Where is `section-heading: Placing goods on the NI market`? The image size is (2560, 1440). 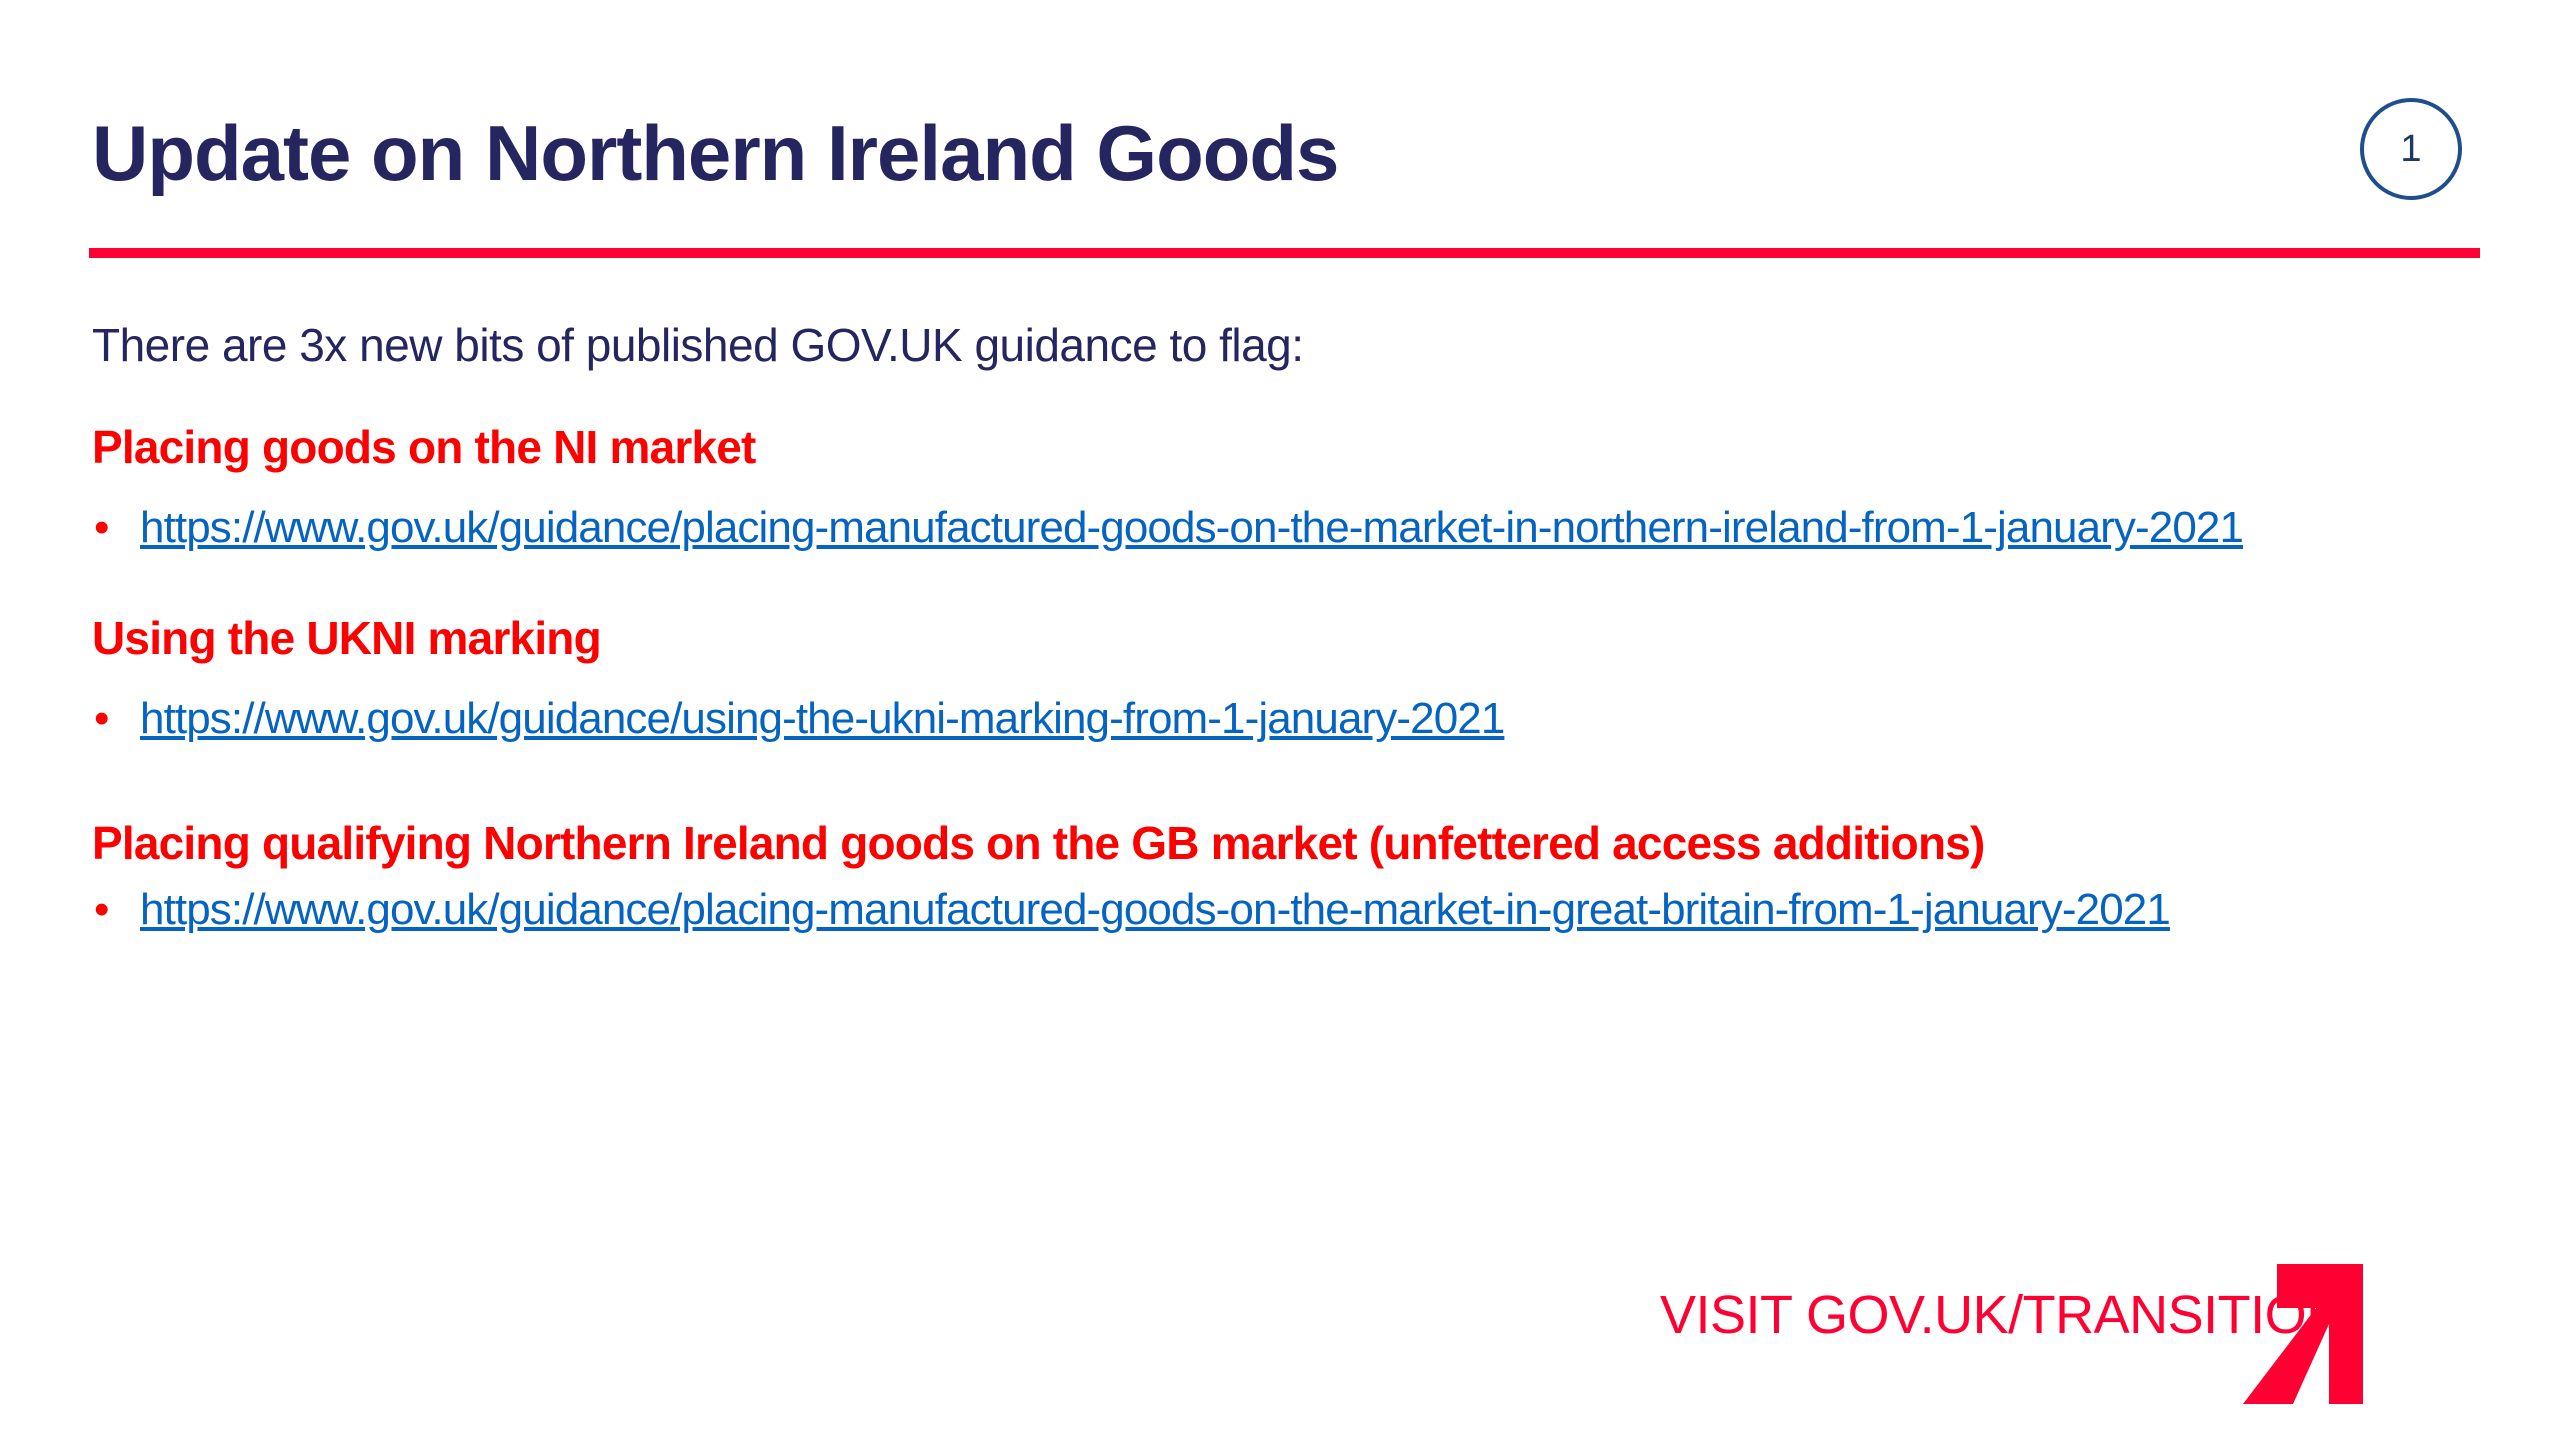
section-heading: Placing goods on the NI market is located at coordinates (424, 447).